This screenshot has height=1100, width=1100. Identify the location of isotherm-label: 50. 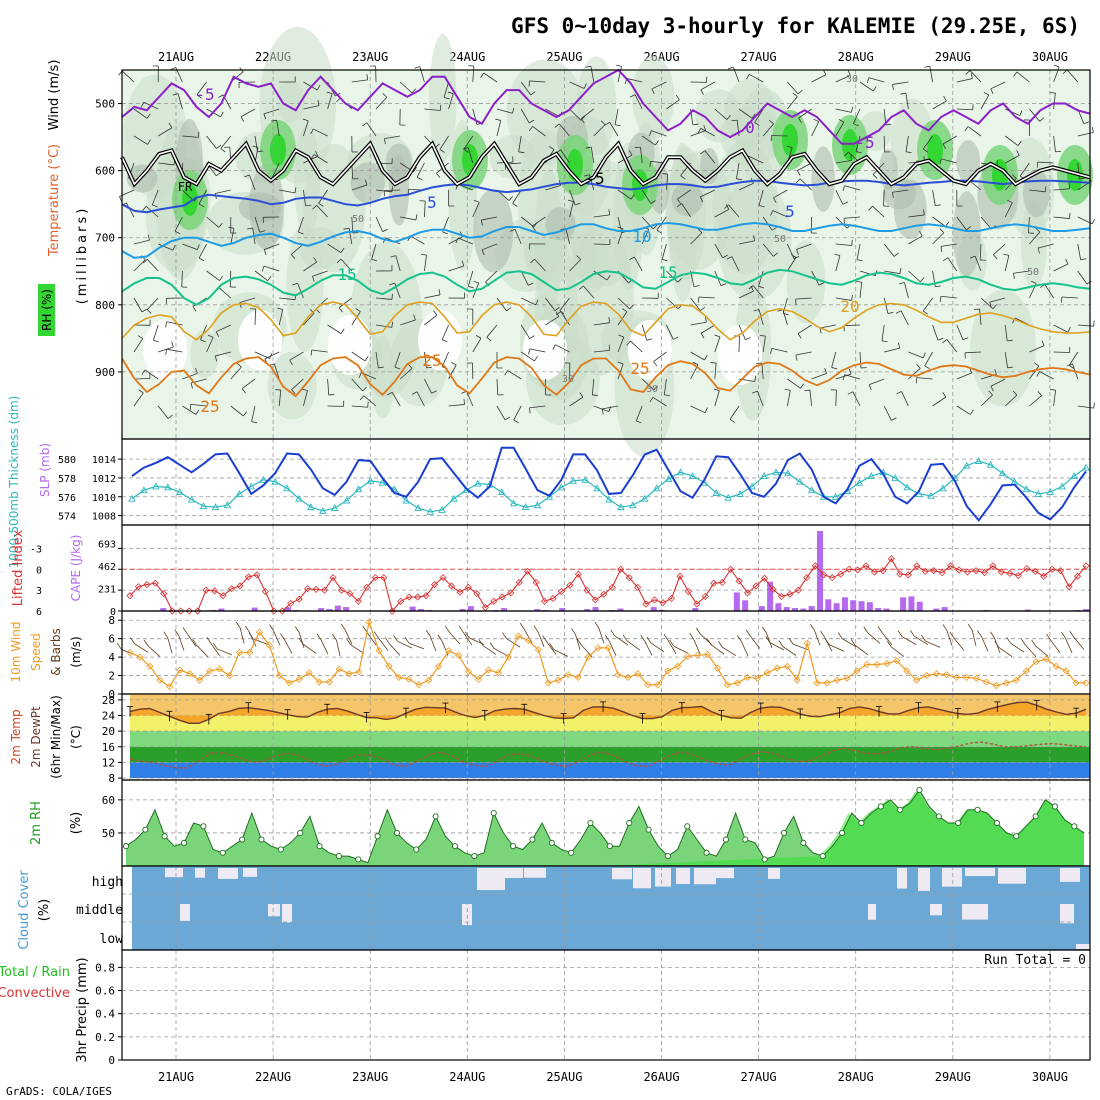
(358, 219).